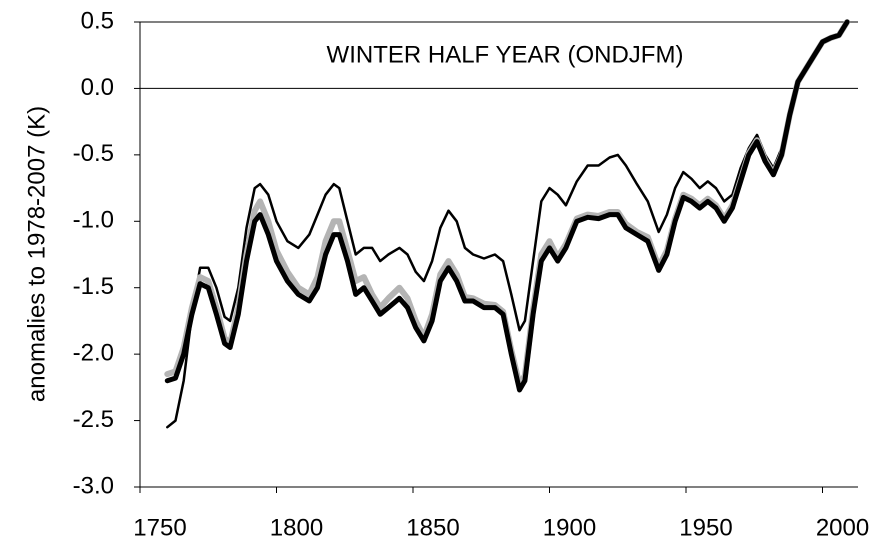 This screenshot has height=546, width=875. Describe the element at coordinates (93, 419) in the screenshot. I see `y-tick-label: -2.5` at that location.